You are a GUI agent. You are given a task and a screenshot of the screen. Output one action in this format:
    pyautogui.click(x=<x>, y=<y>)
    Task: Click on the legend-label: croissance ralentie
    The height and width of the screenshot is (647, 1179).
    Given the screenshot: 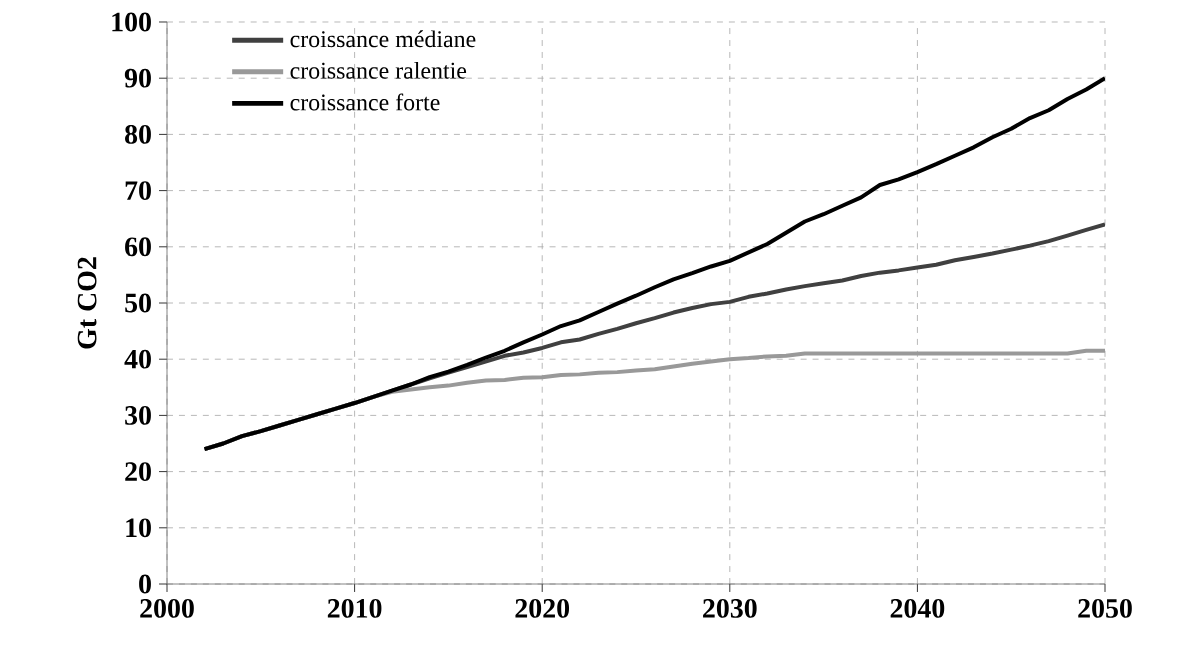 What is the action you would take?
    pyautogui.click(x=378, y=70)
    